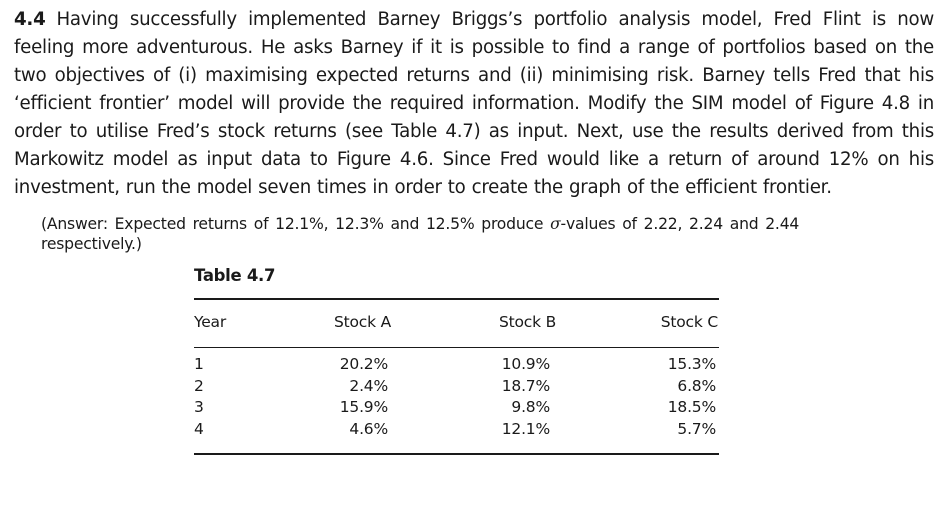 This screenshot has width=948, height=527. What do you see at coordinates (525, 385) in the screenshot?
I see `cell-stock-b: 18.7%` at bounding box center [525, 385].